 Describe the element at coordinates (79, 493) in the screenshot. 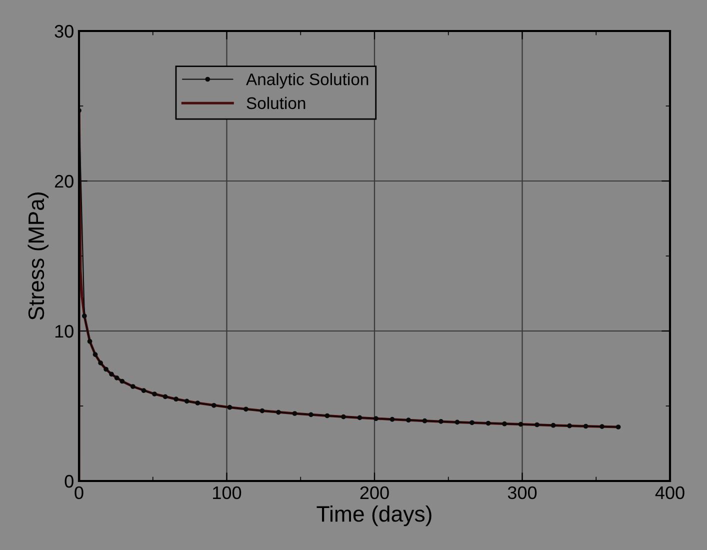

I see `x-tick-label: 0` at that location.